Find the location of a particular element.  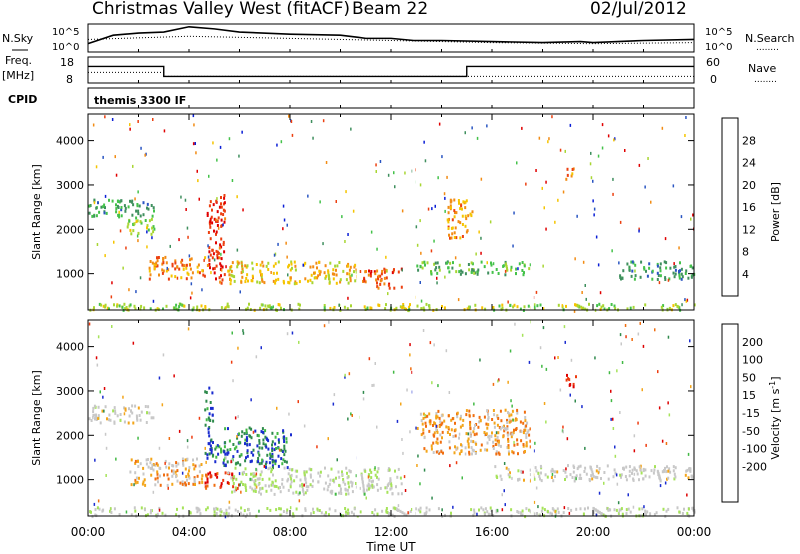

power-colorbar-tick: 4 is located at coordinates (745, 274).